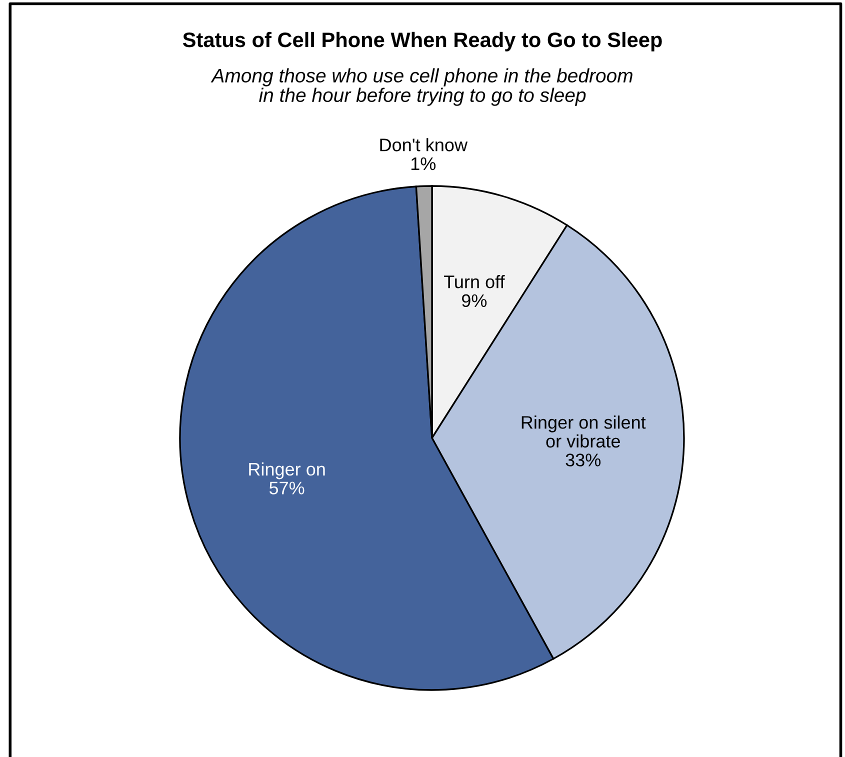 This screenshot has height=757, width=845. I want to click on slice-label: Ringer on, so click(287, 471).